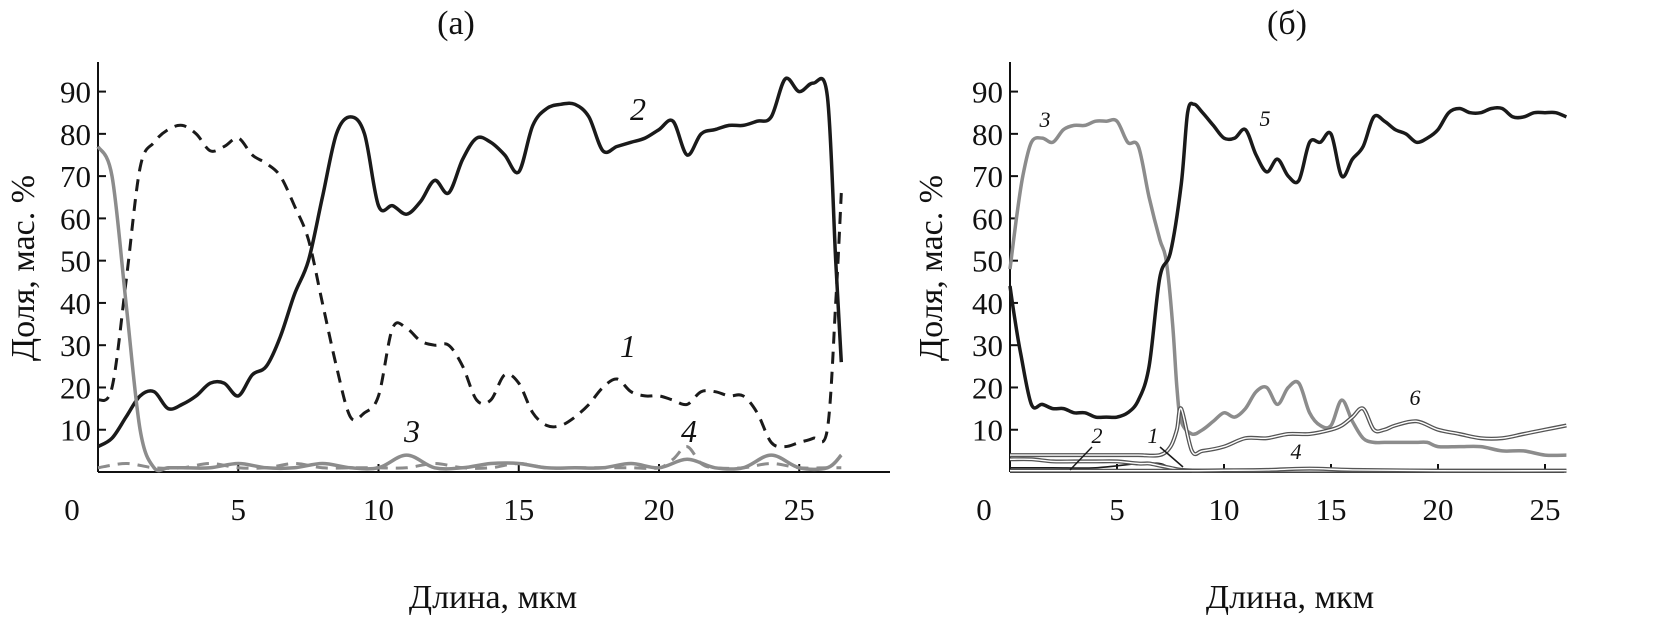 This screenshot has width=1668, height=618. Describe the element at coordinates (1265, 118) in the screenshot. I see `panel-b-curve-label-5: 5` at that location.